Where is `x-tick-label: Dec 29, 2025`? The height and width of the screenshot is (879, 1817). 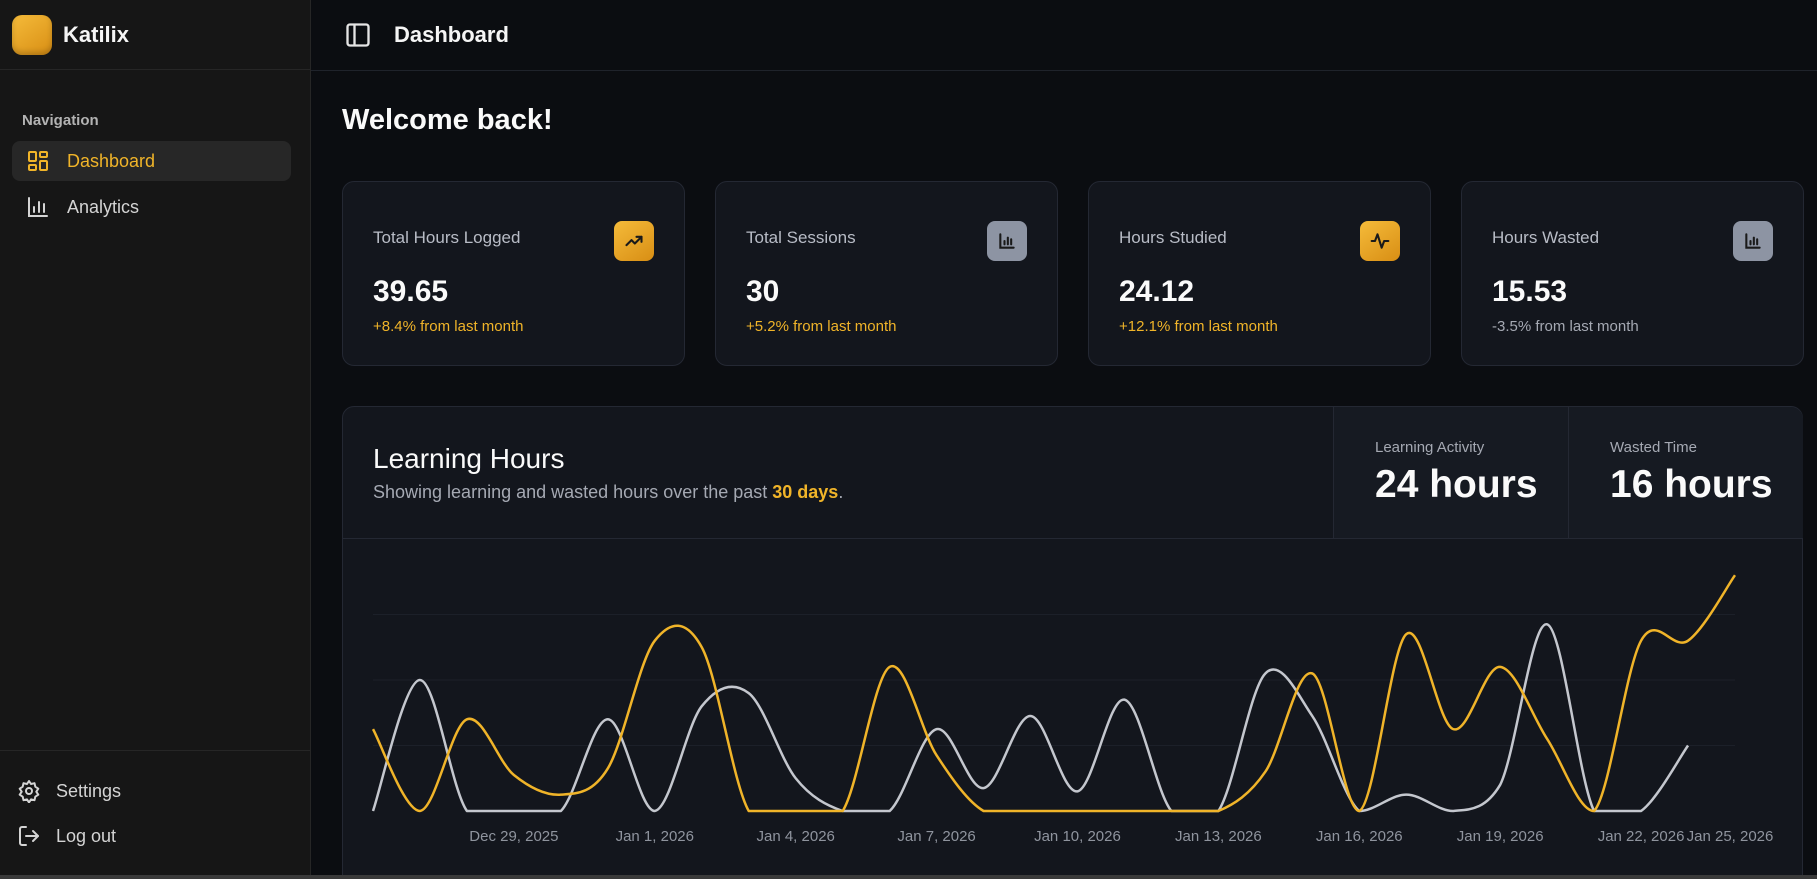 x-tick-label: Dec 29, 2025 is located at coordinates (513, 836).